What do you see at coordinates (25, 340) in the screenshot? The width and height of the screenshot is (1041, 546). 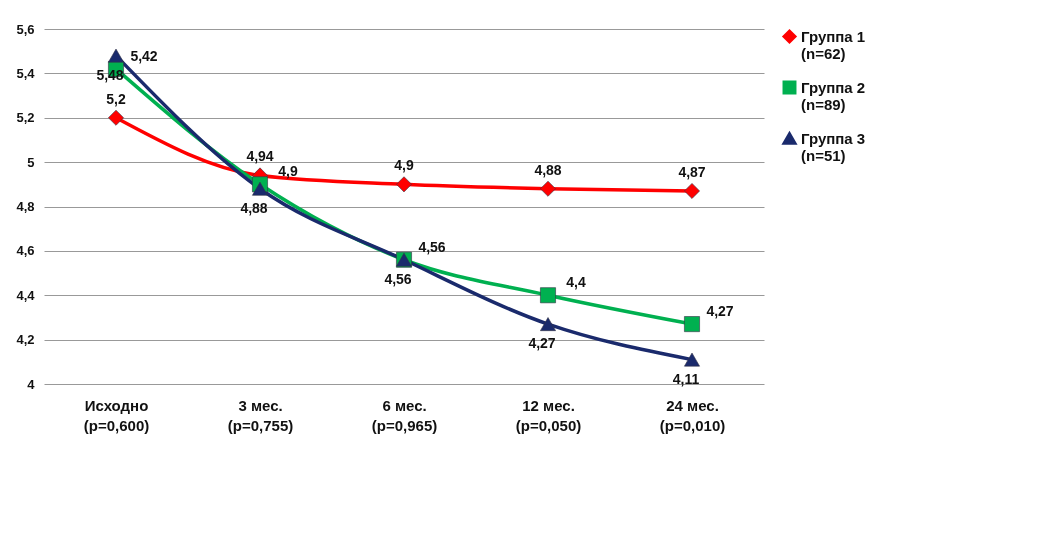 I see `y-tick-label: 4,2` at bounding box center [25, 340].